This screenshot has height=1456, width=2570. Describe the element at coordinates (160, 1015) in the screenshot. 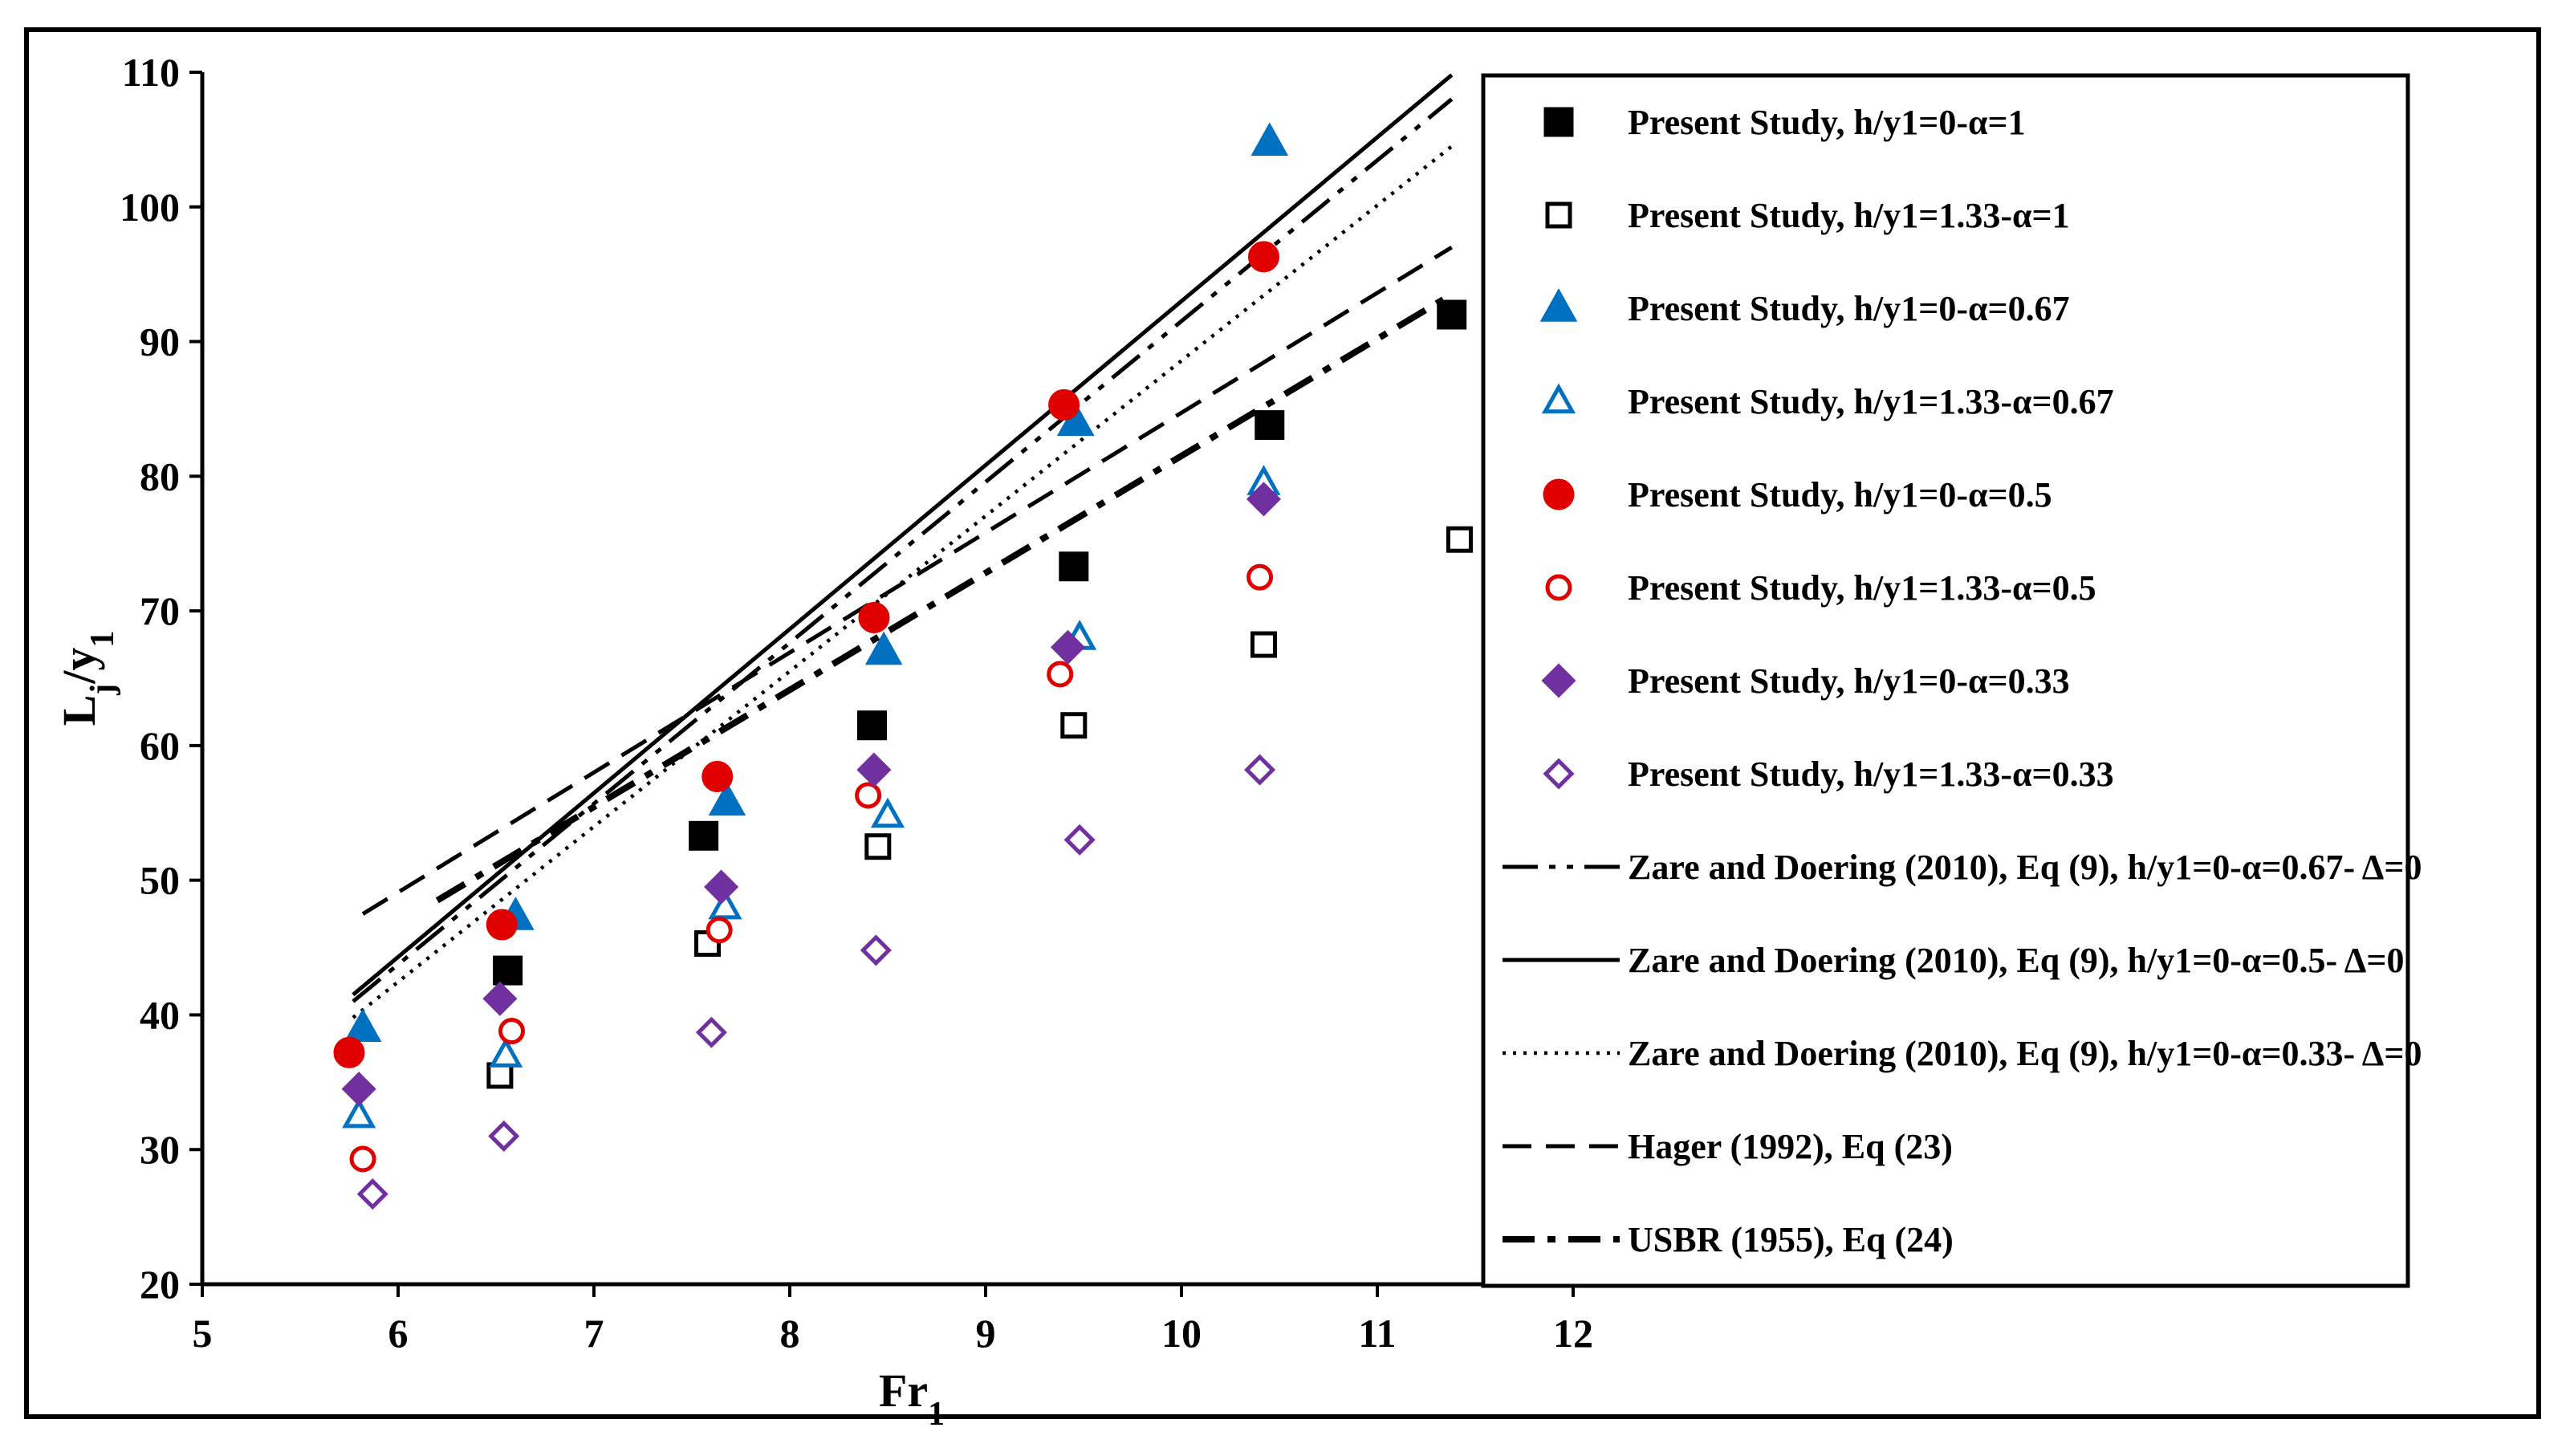

I see `y-tick-label: 40` at that location.